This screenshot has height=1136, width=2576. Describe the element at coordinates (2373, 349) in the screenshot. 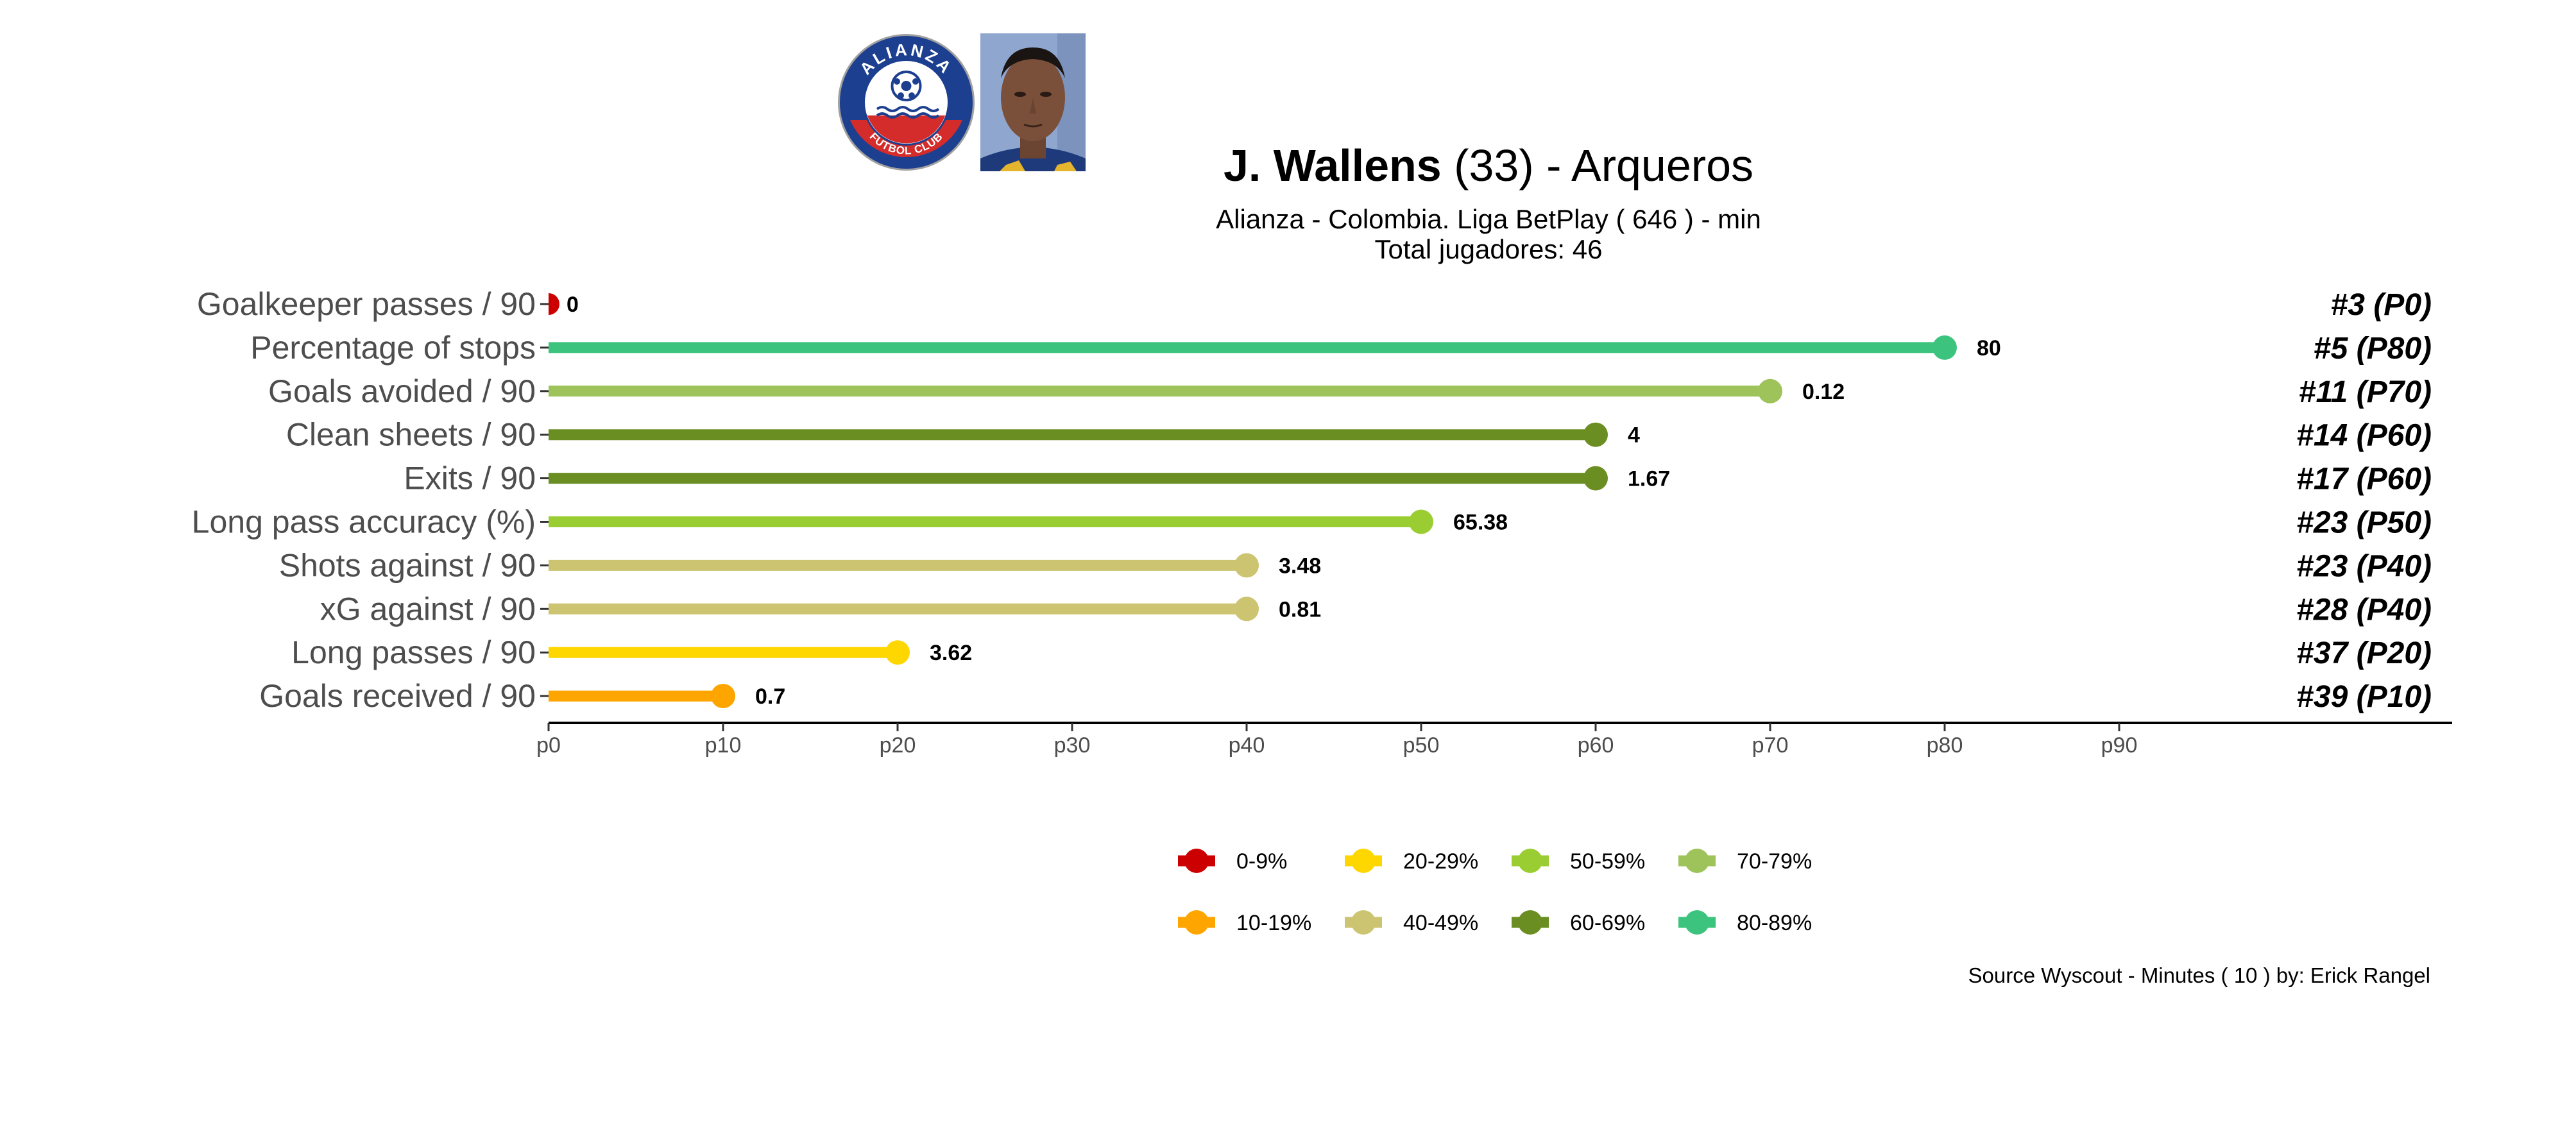

I see `rank-label: #5 (P80)` at that location.